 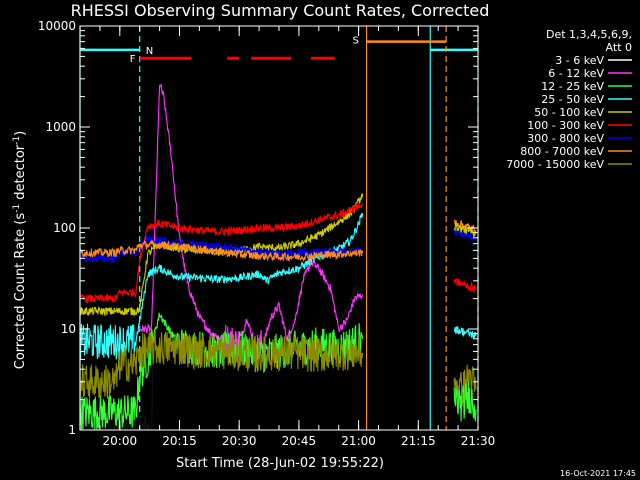 I want to click on legend-entry-label-3: 25 - 50 keV, so click(x=572, y=99).